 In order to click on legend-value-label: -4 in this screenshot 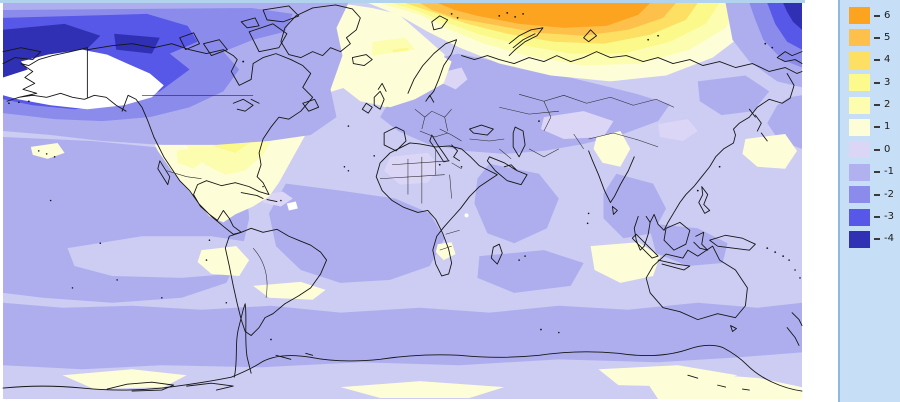, I will do `click(889, 239)`.